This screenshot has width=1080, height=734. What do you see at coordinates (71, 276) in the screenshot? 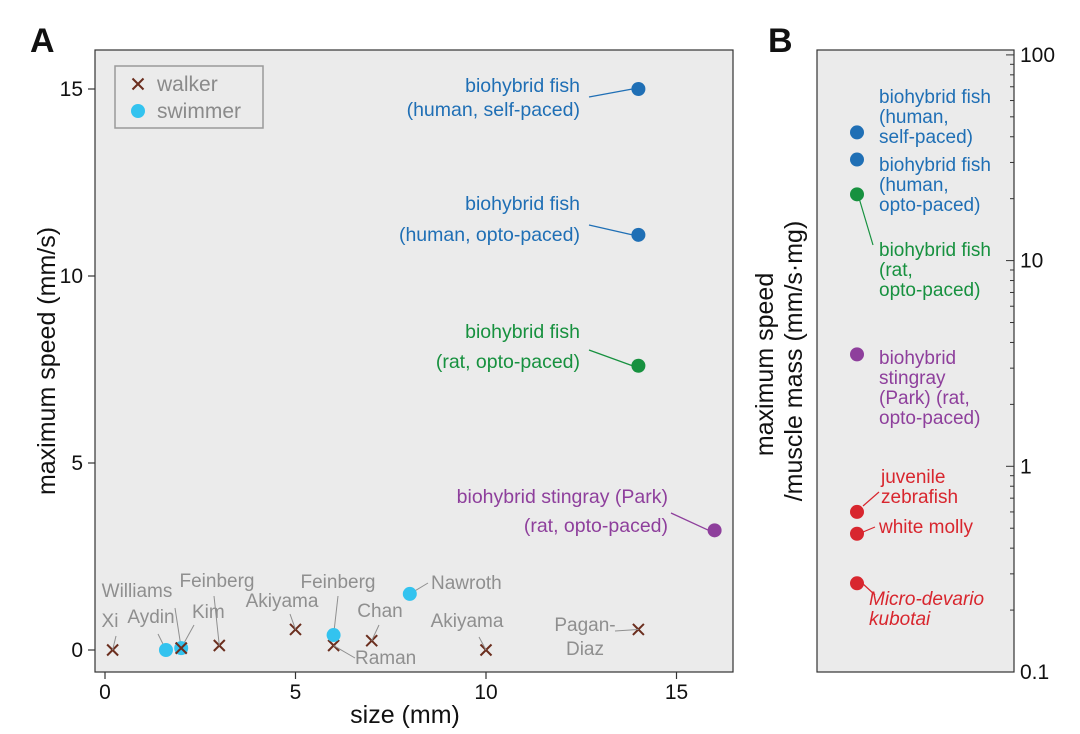
I see `panel-a-y-tick-label: 10` at bounding box center [71, 276].